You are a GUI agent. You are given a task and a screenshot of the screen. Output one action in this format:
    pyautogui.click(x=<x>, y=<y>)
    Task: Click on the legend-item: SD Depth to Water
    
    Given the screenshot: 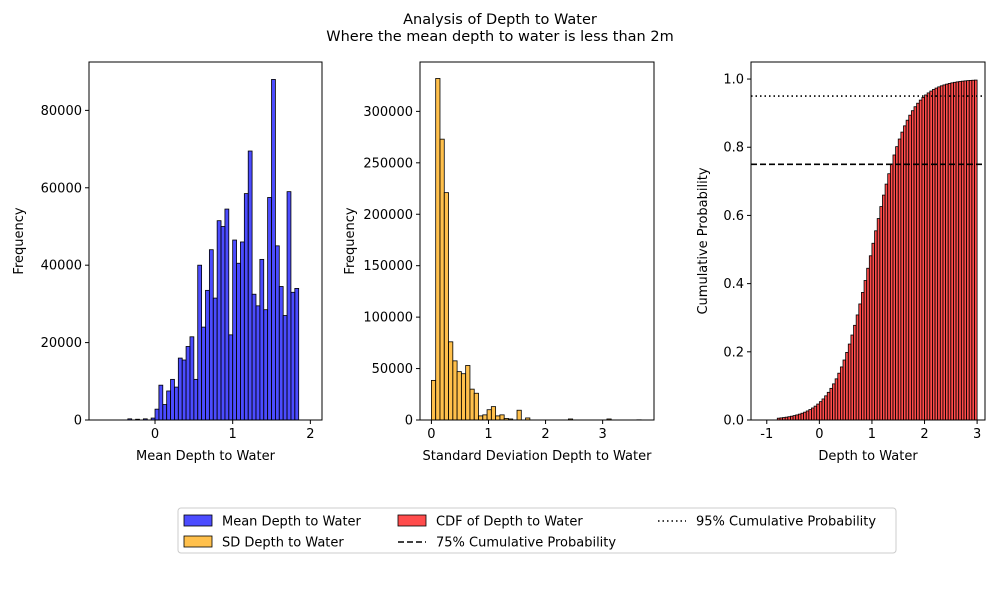 What is the action you would take?
    pyautogui.click(x=263, y=543)
    